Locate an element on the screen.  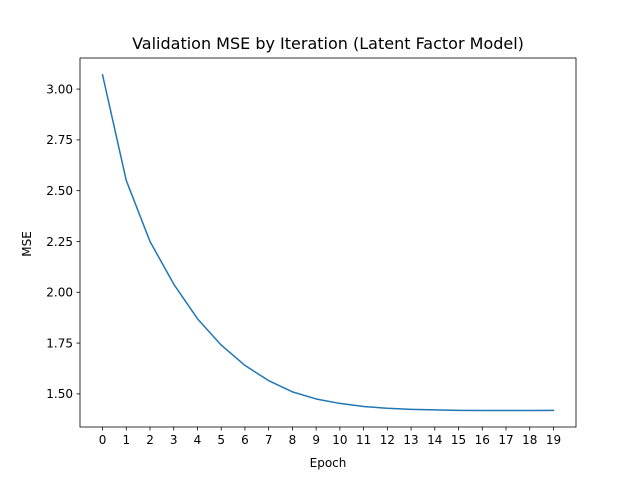
x-tick-label: 0 is located at coordinates (103, 440).